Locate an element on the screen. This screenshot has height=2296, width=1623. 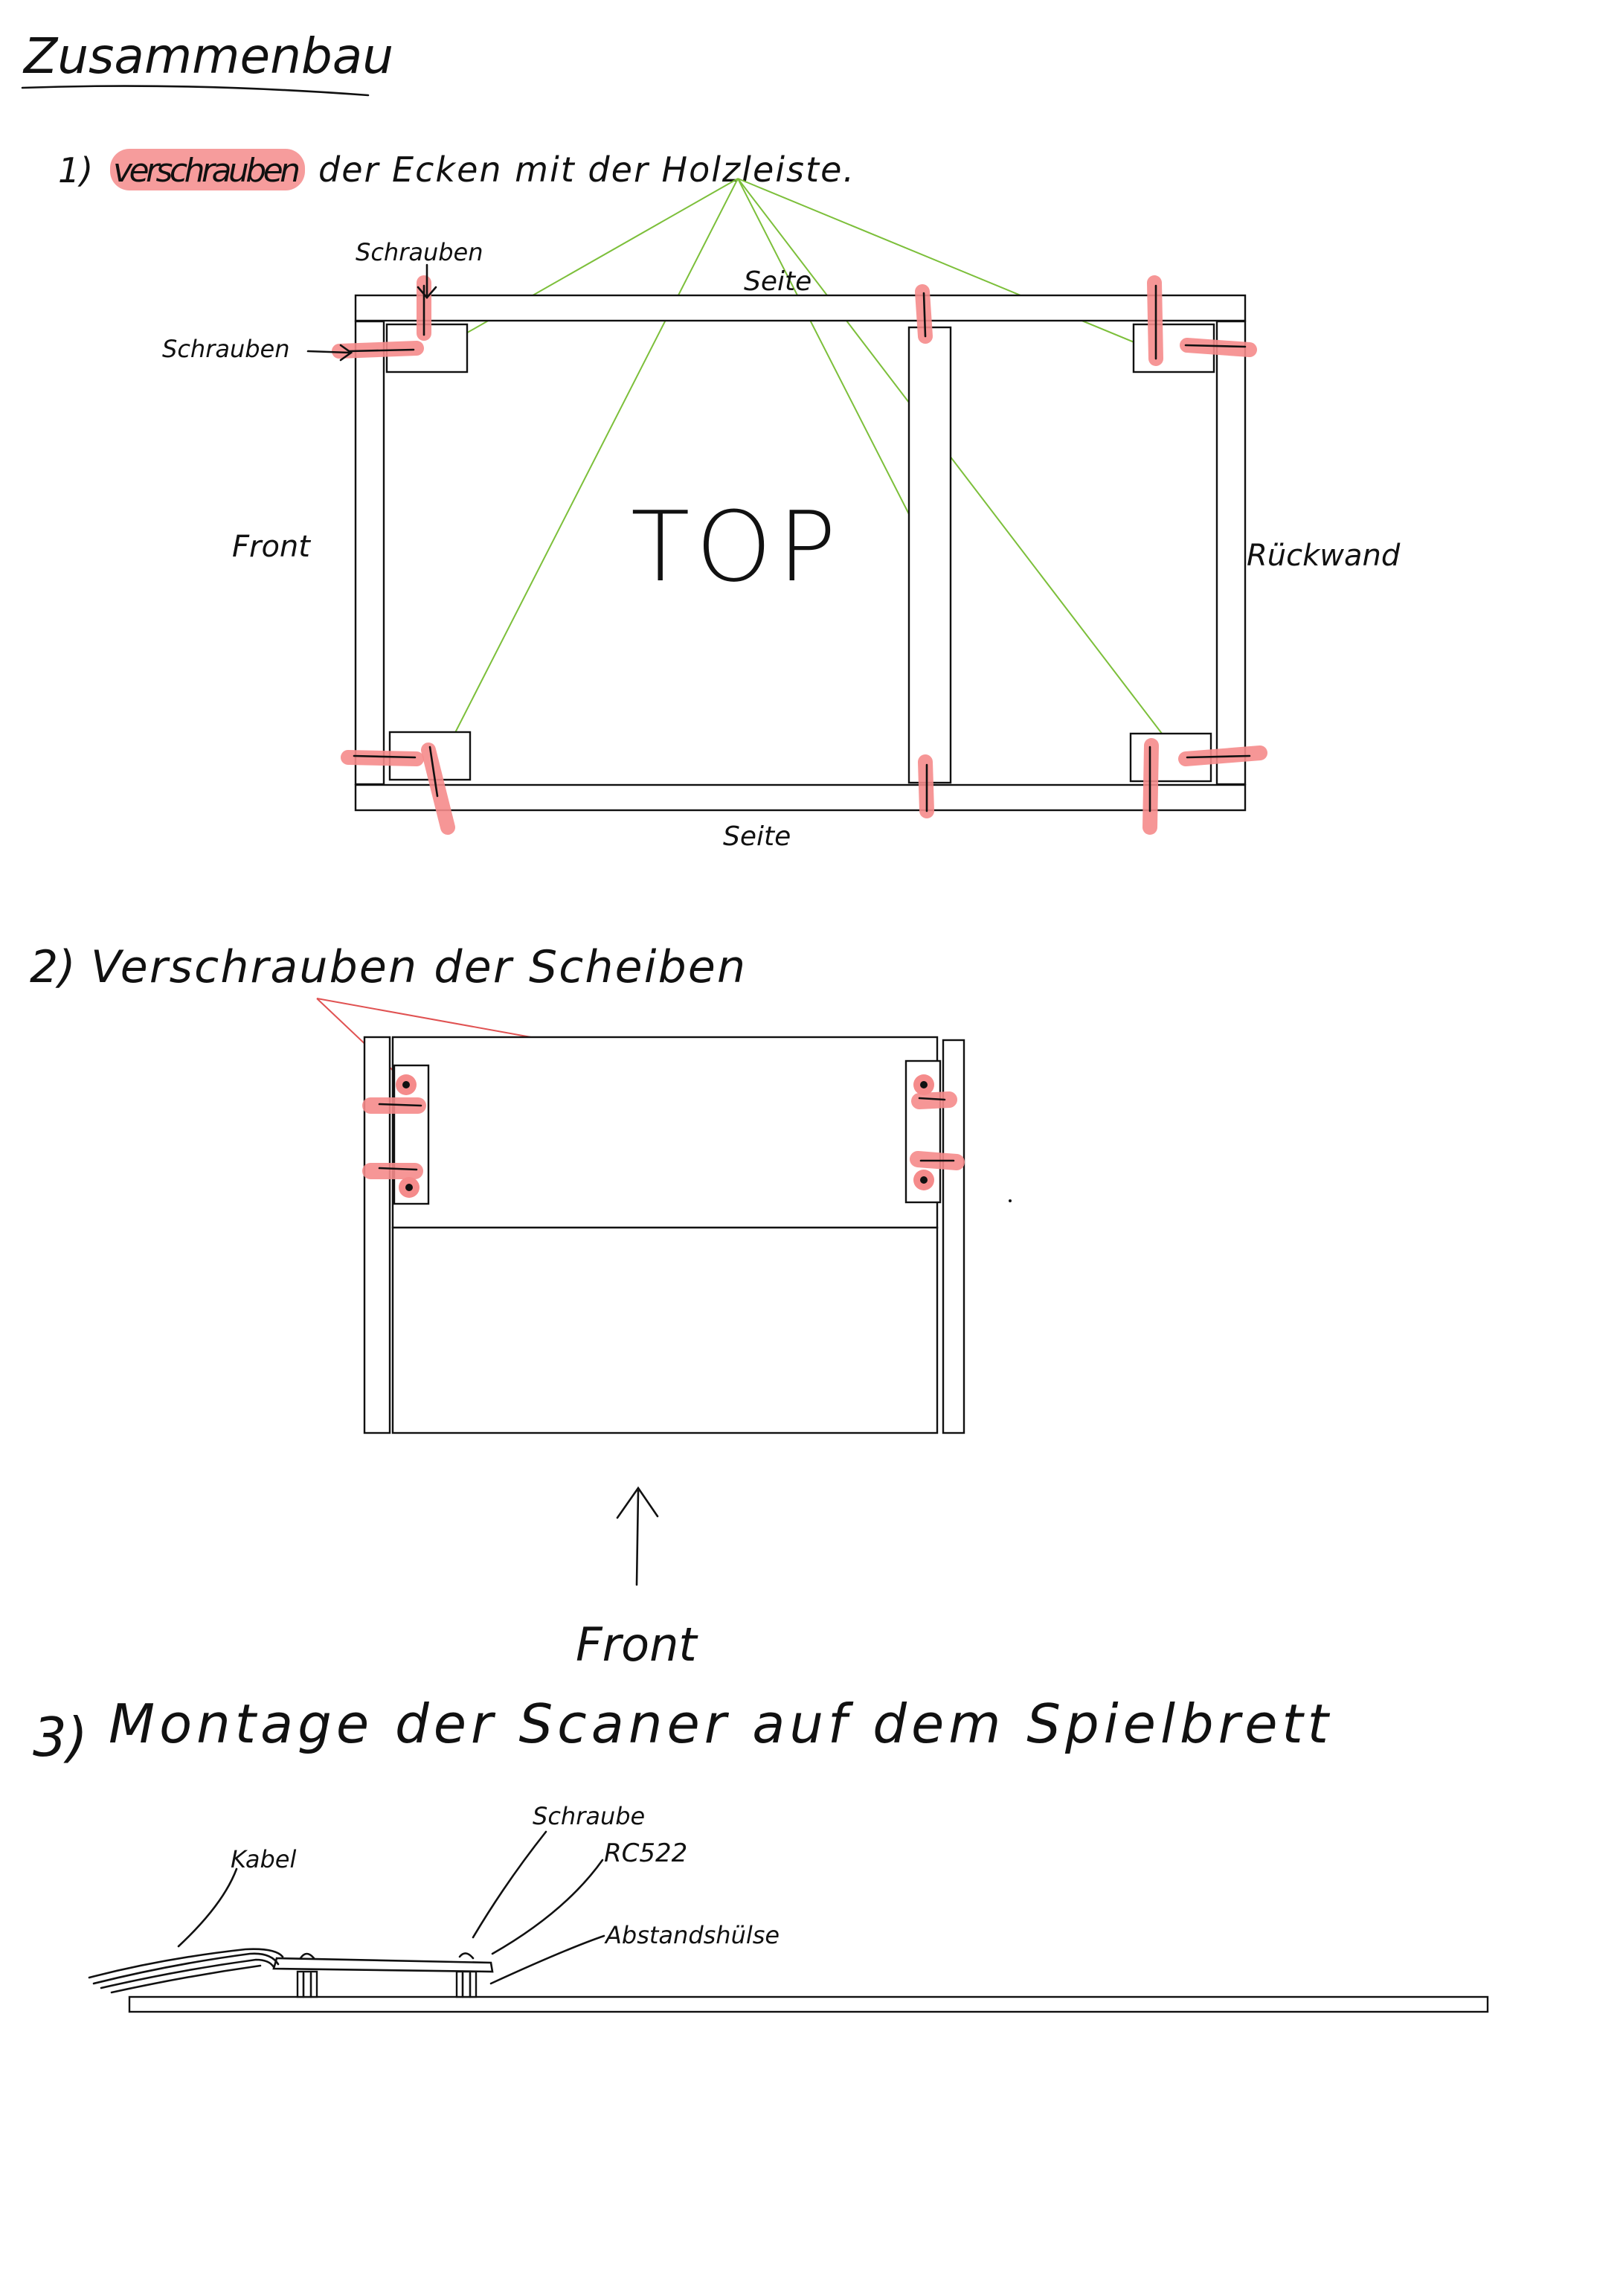
leader-rc522 is located at coordinates (547, 1907).